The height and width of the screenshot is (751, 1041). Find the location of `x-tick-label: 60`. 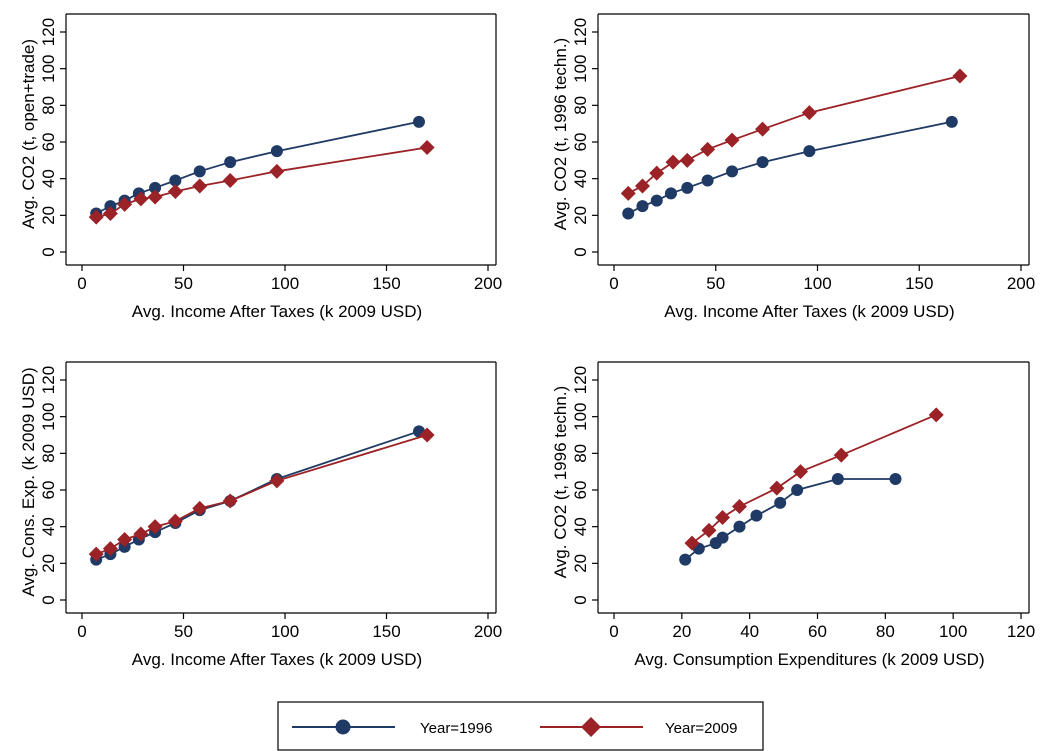

x-tick-label: 60 is located at coordinates (817, 631).